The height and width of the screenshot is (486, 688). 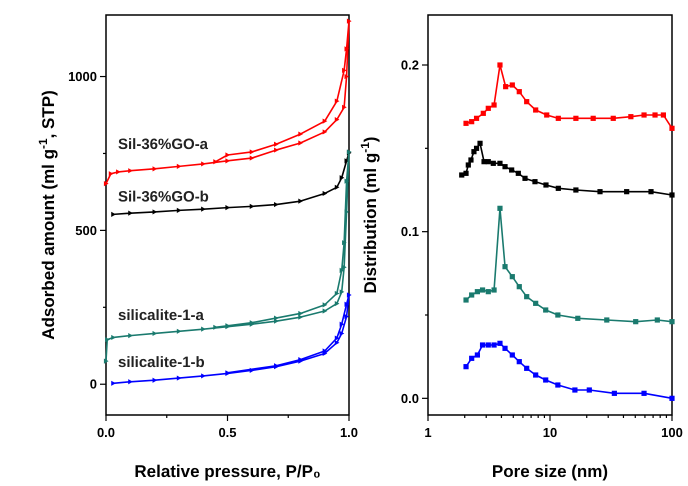 I want to click on x-tick-label: 0.5, so click(x=227, y=432).